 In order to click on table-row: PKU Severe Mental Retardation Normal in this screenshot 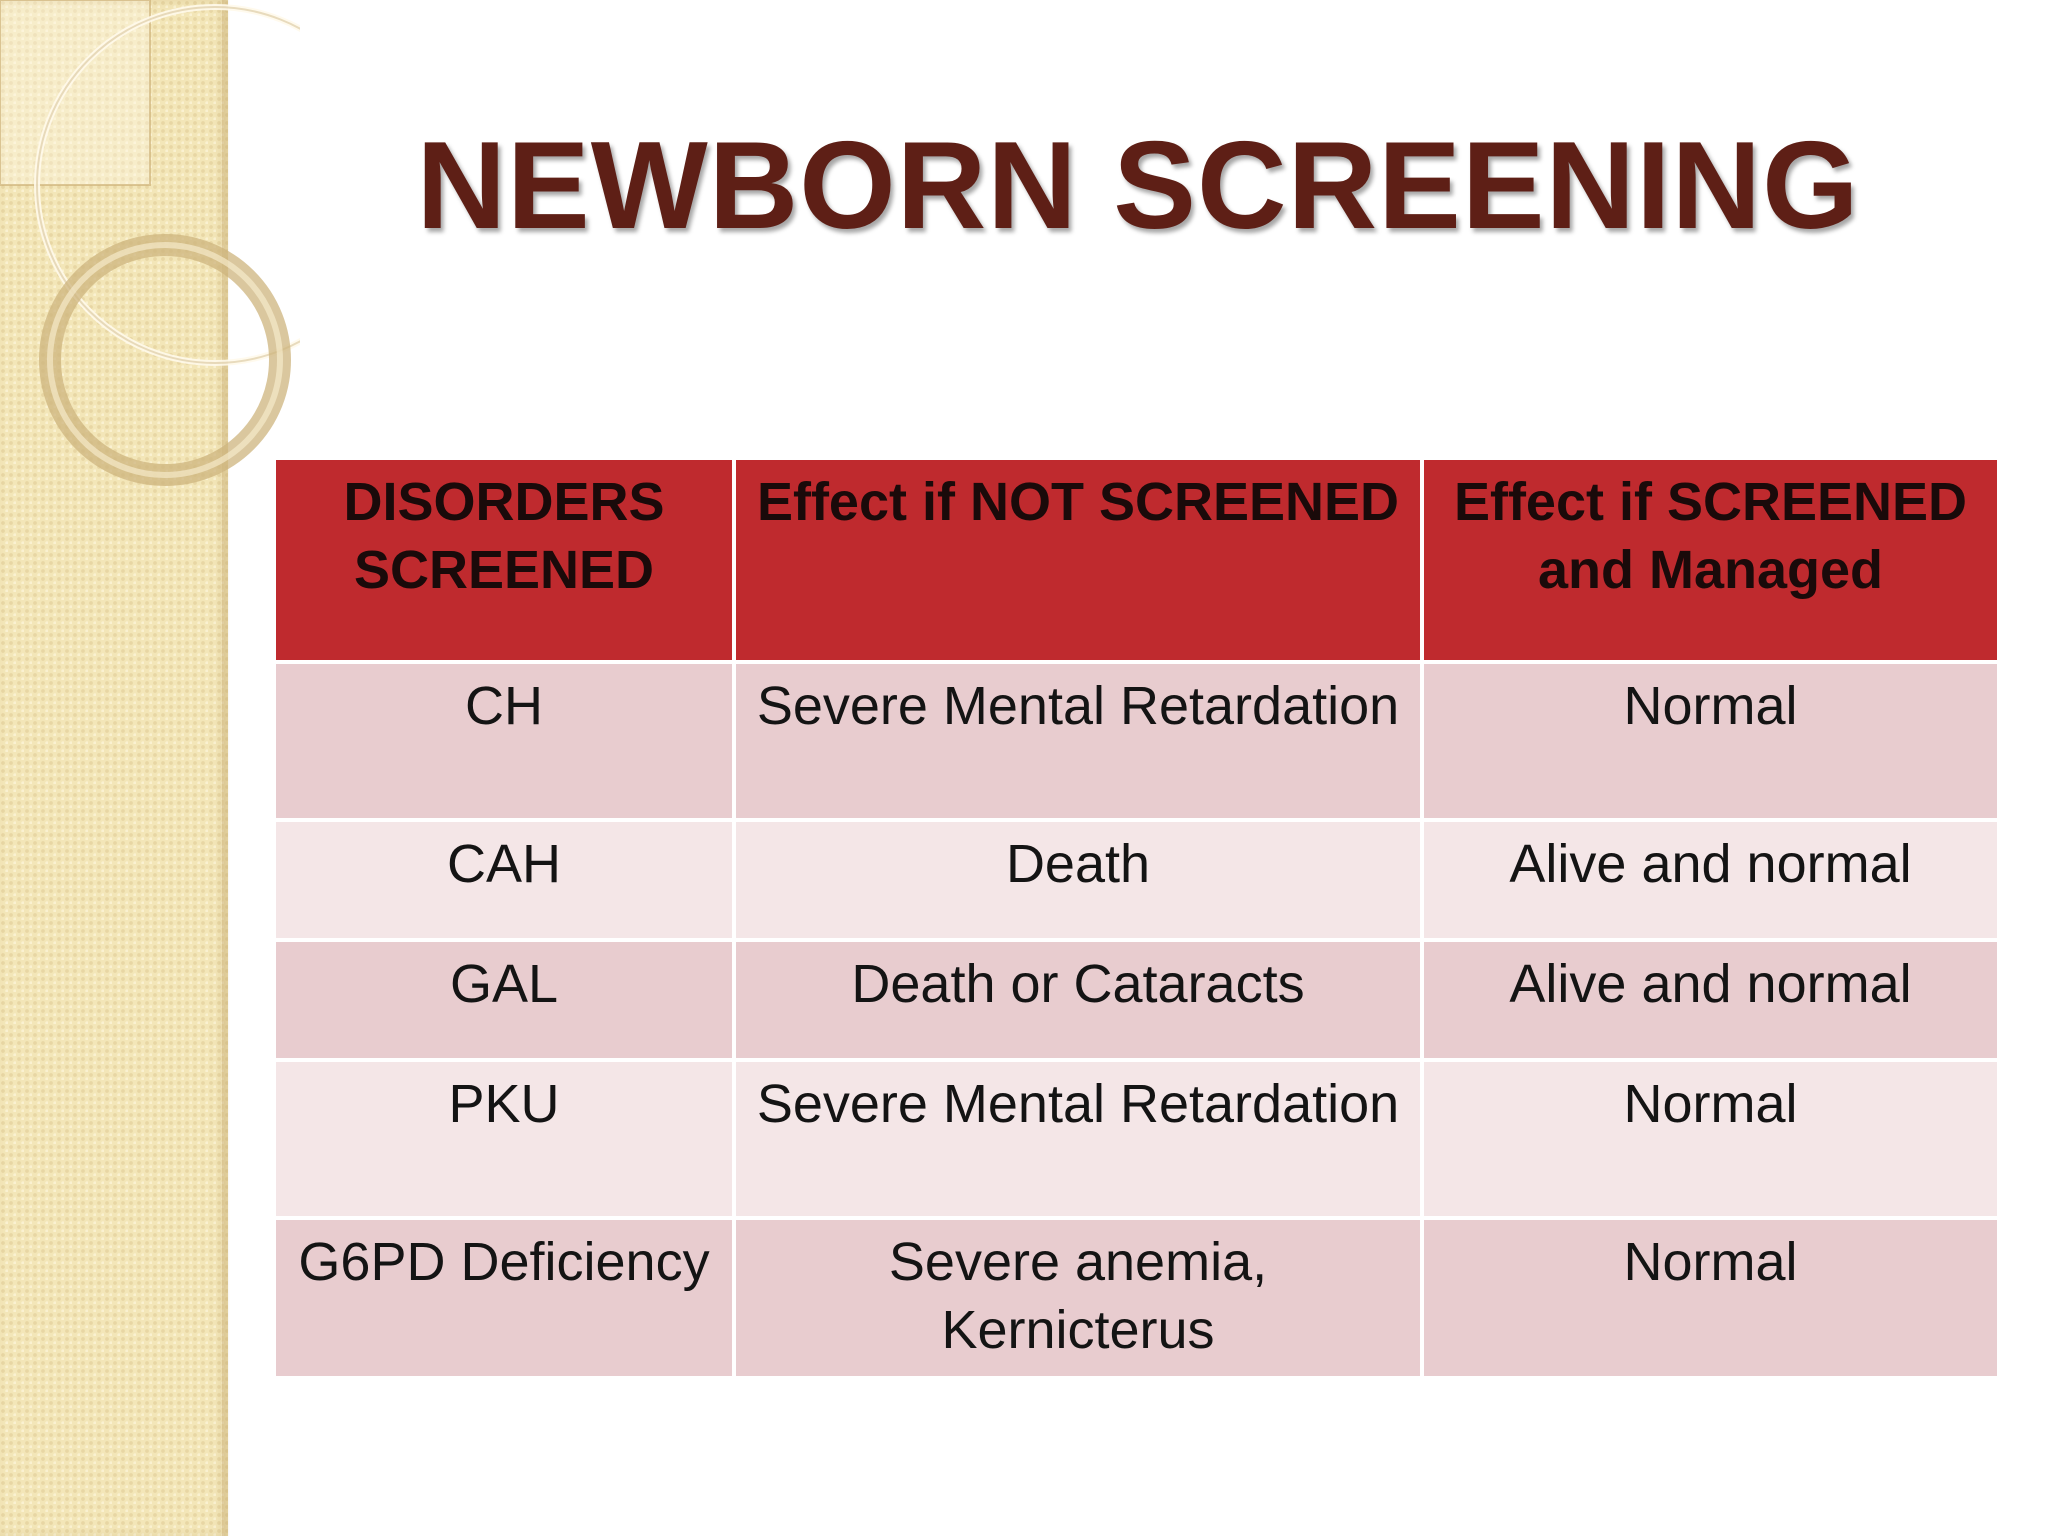, I will do `click(1136, 1139)`.